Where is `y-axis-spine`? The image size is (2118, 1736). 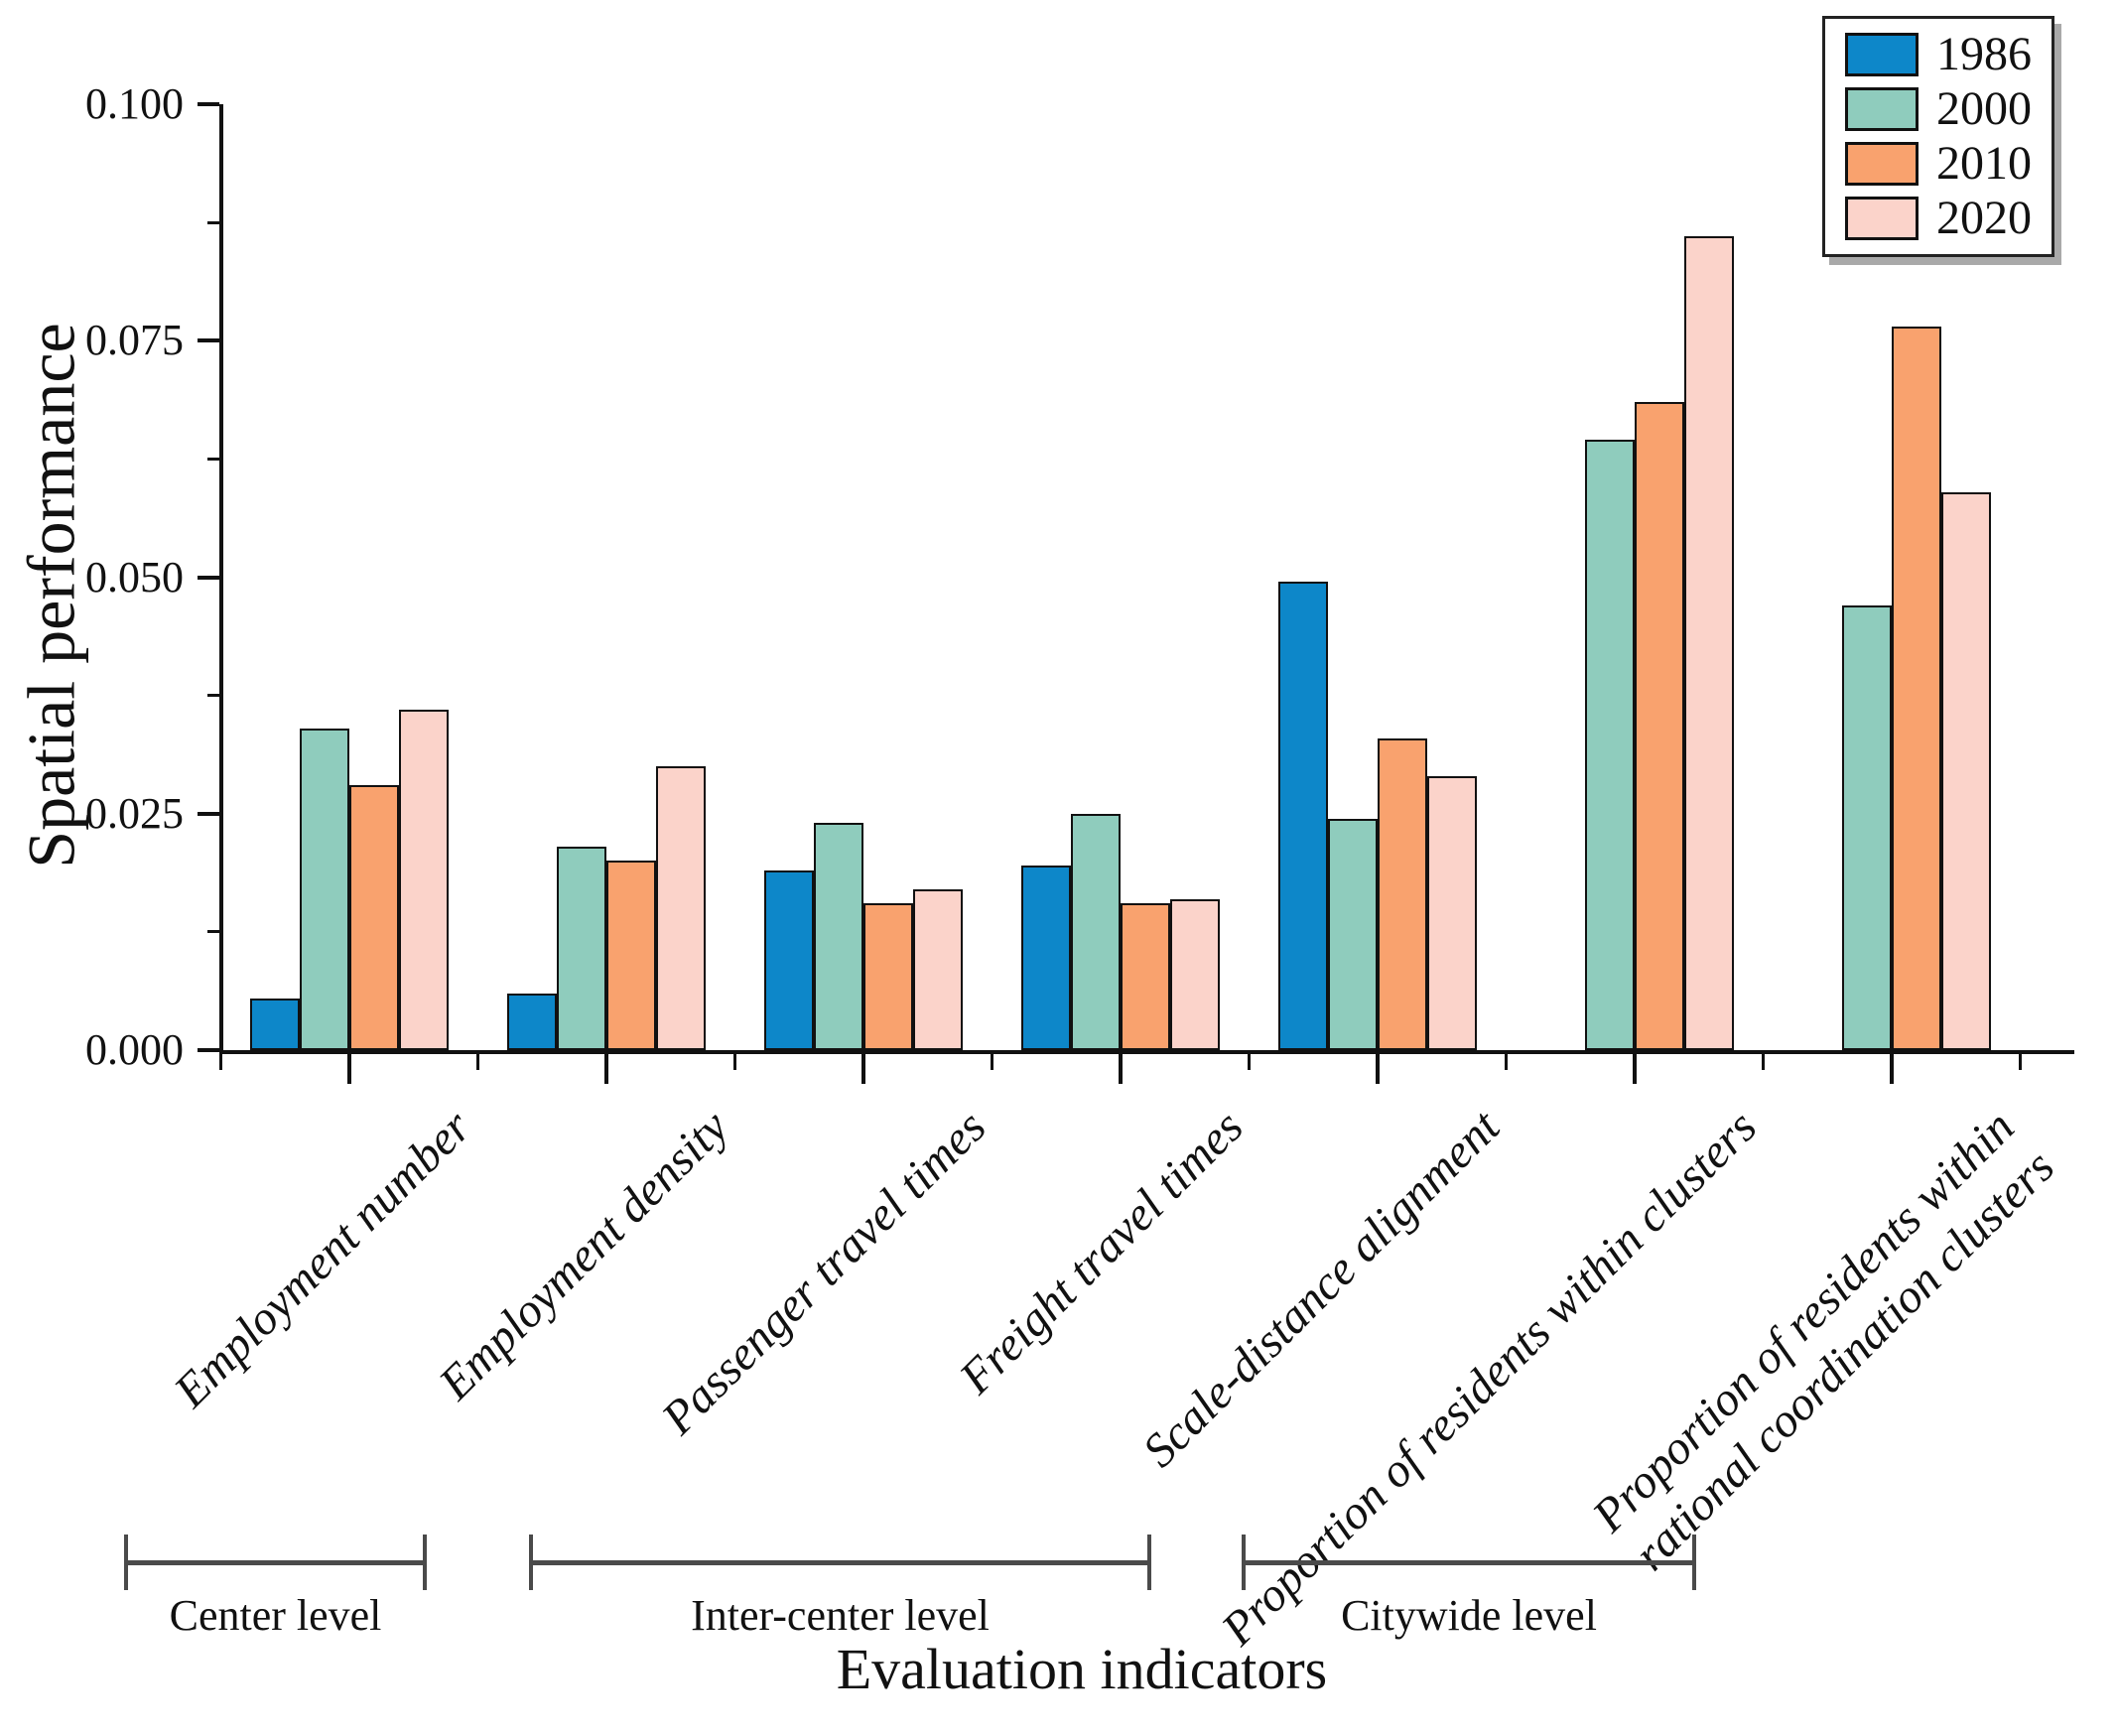 y-axis-spine is located at coordinates (221, 579).